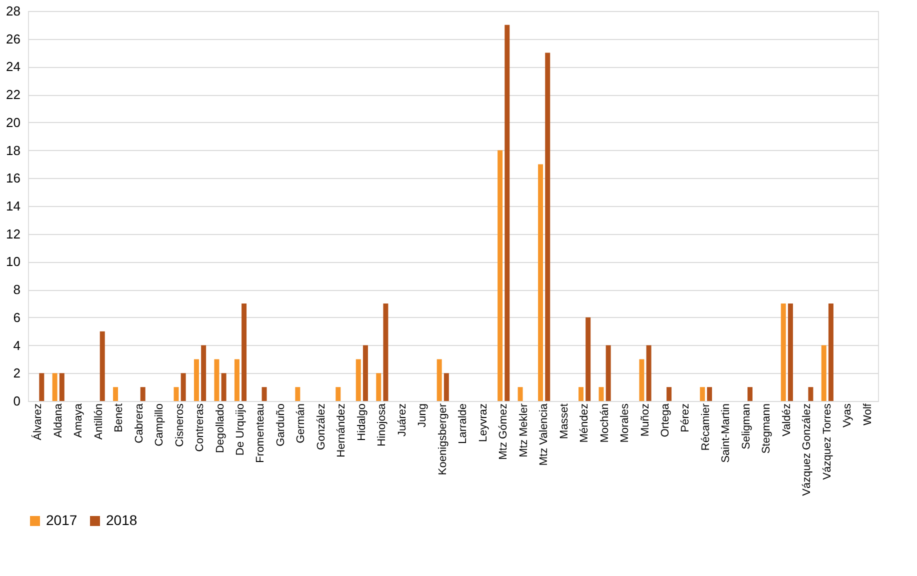 The image size is (917, 576). Describe the element at coordinates (402, 420) in the screenshot. I see `x-tick-label: Juárez` at that location.